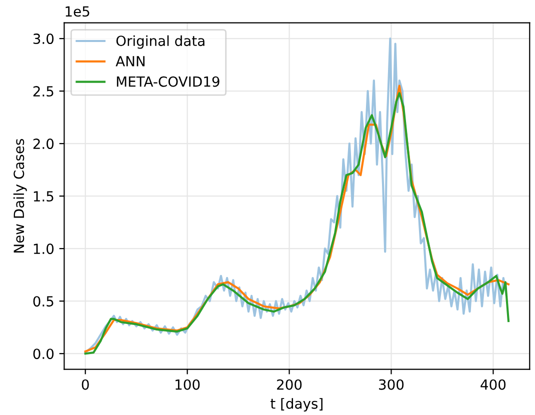 Image resolution: width=535 pixels, height=415 pixels. I want to click on legend-label: META-COVID19, so click(168, 81).